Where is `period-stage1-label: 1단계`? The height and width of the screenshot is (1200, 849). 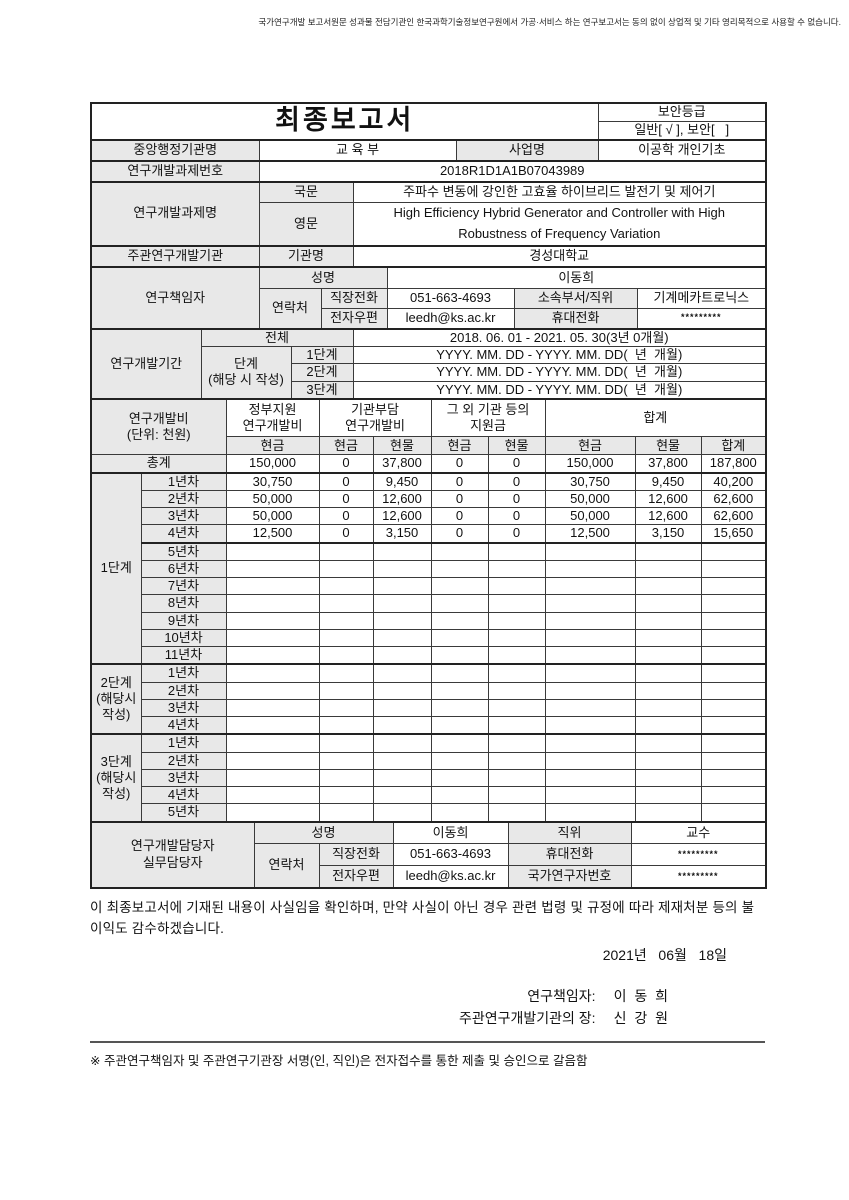 period-stage1-label: 1단계 is located at coordinates (322, 355).